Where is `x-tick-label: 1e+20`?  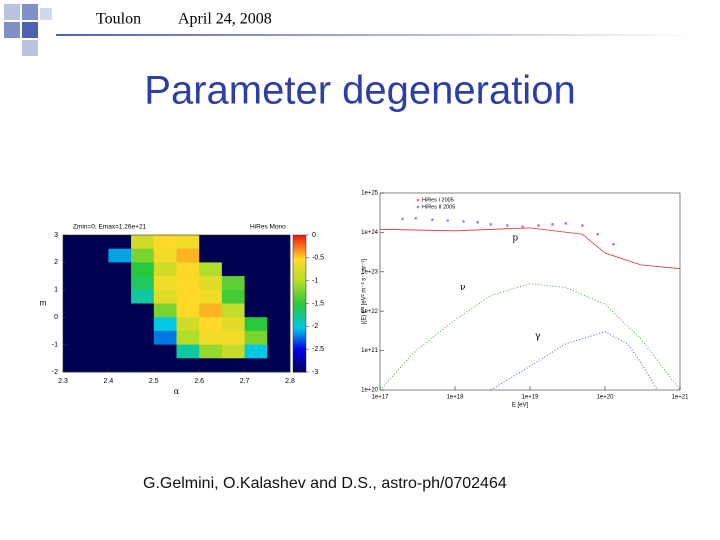 x-tick-label: 1e+20 is located at coordinates (606, 398).